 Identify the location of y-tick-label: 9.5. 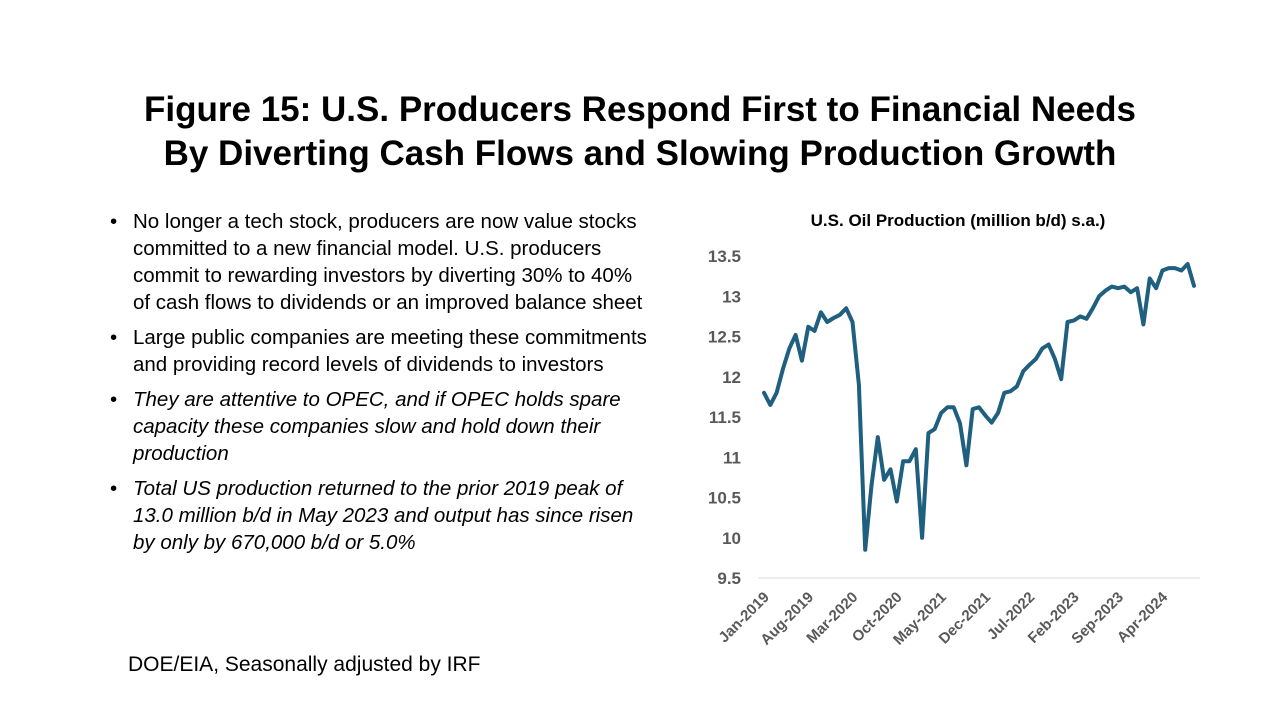
(729, 578).